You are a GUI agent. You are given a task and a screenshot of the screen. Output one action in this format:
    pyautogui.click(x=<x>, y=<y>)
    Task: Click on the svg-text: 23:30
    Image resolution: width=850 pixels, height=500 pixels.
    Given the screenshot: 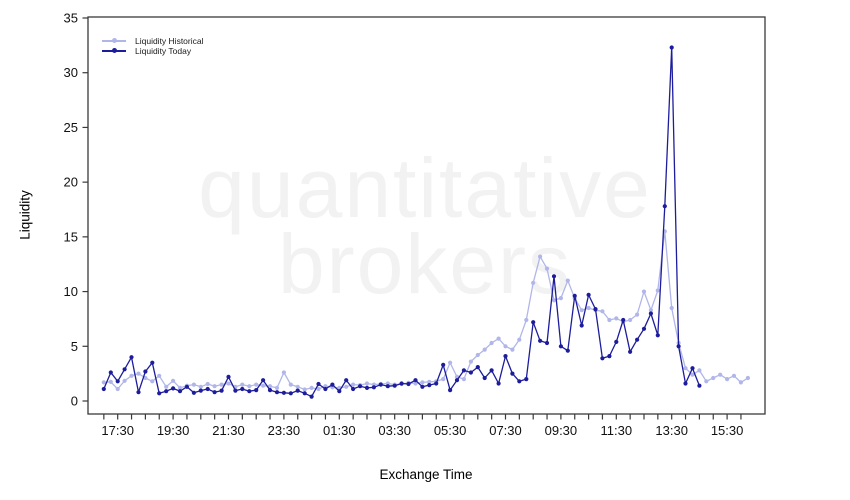 What is the action you would take?
    pyautogui.click(x=284, y=430)
    